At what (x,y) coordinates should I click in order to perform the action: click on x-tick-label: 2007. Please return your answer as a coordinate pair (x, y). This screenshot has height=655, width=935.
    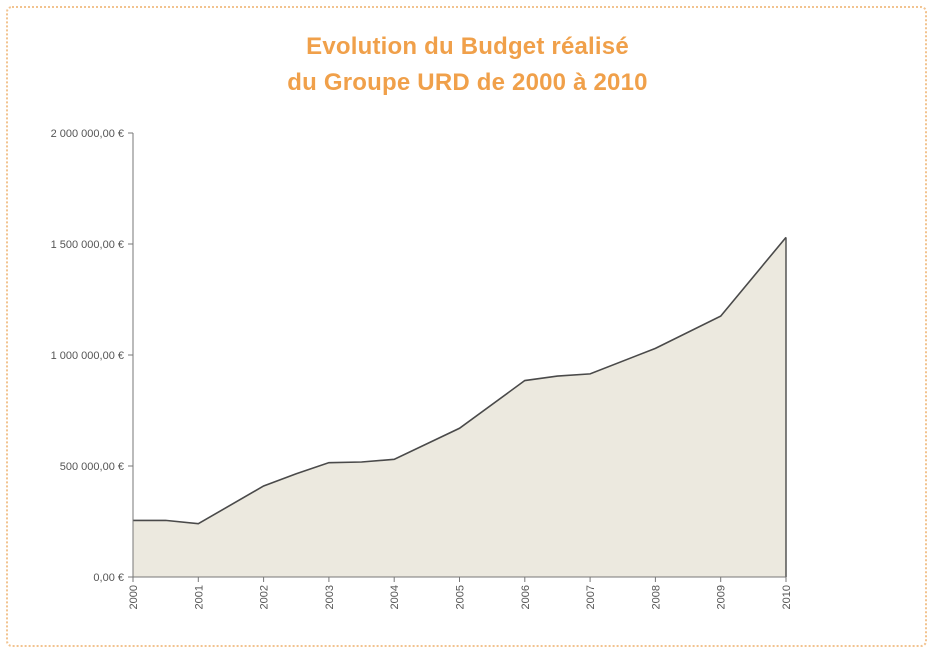
    Looking at the image, I should click on (591, 597).